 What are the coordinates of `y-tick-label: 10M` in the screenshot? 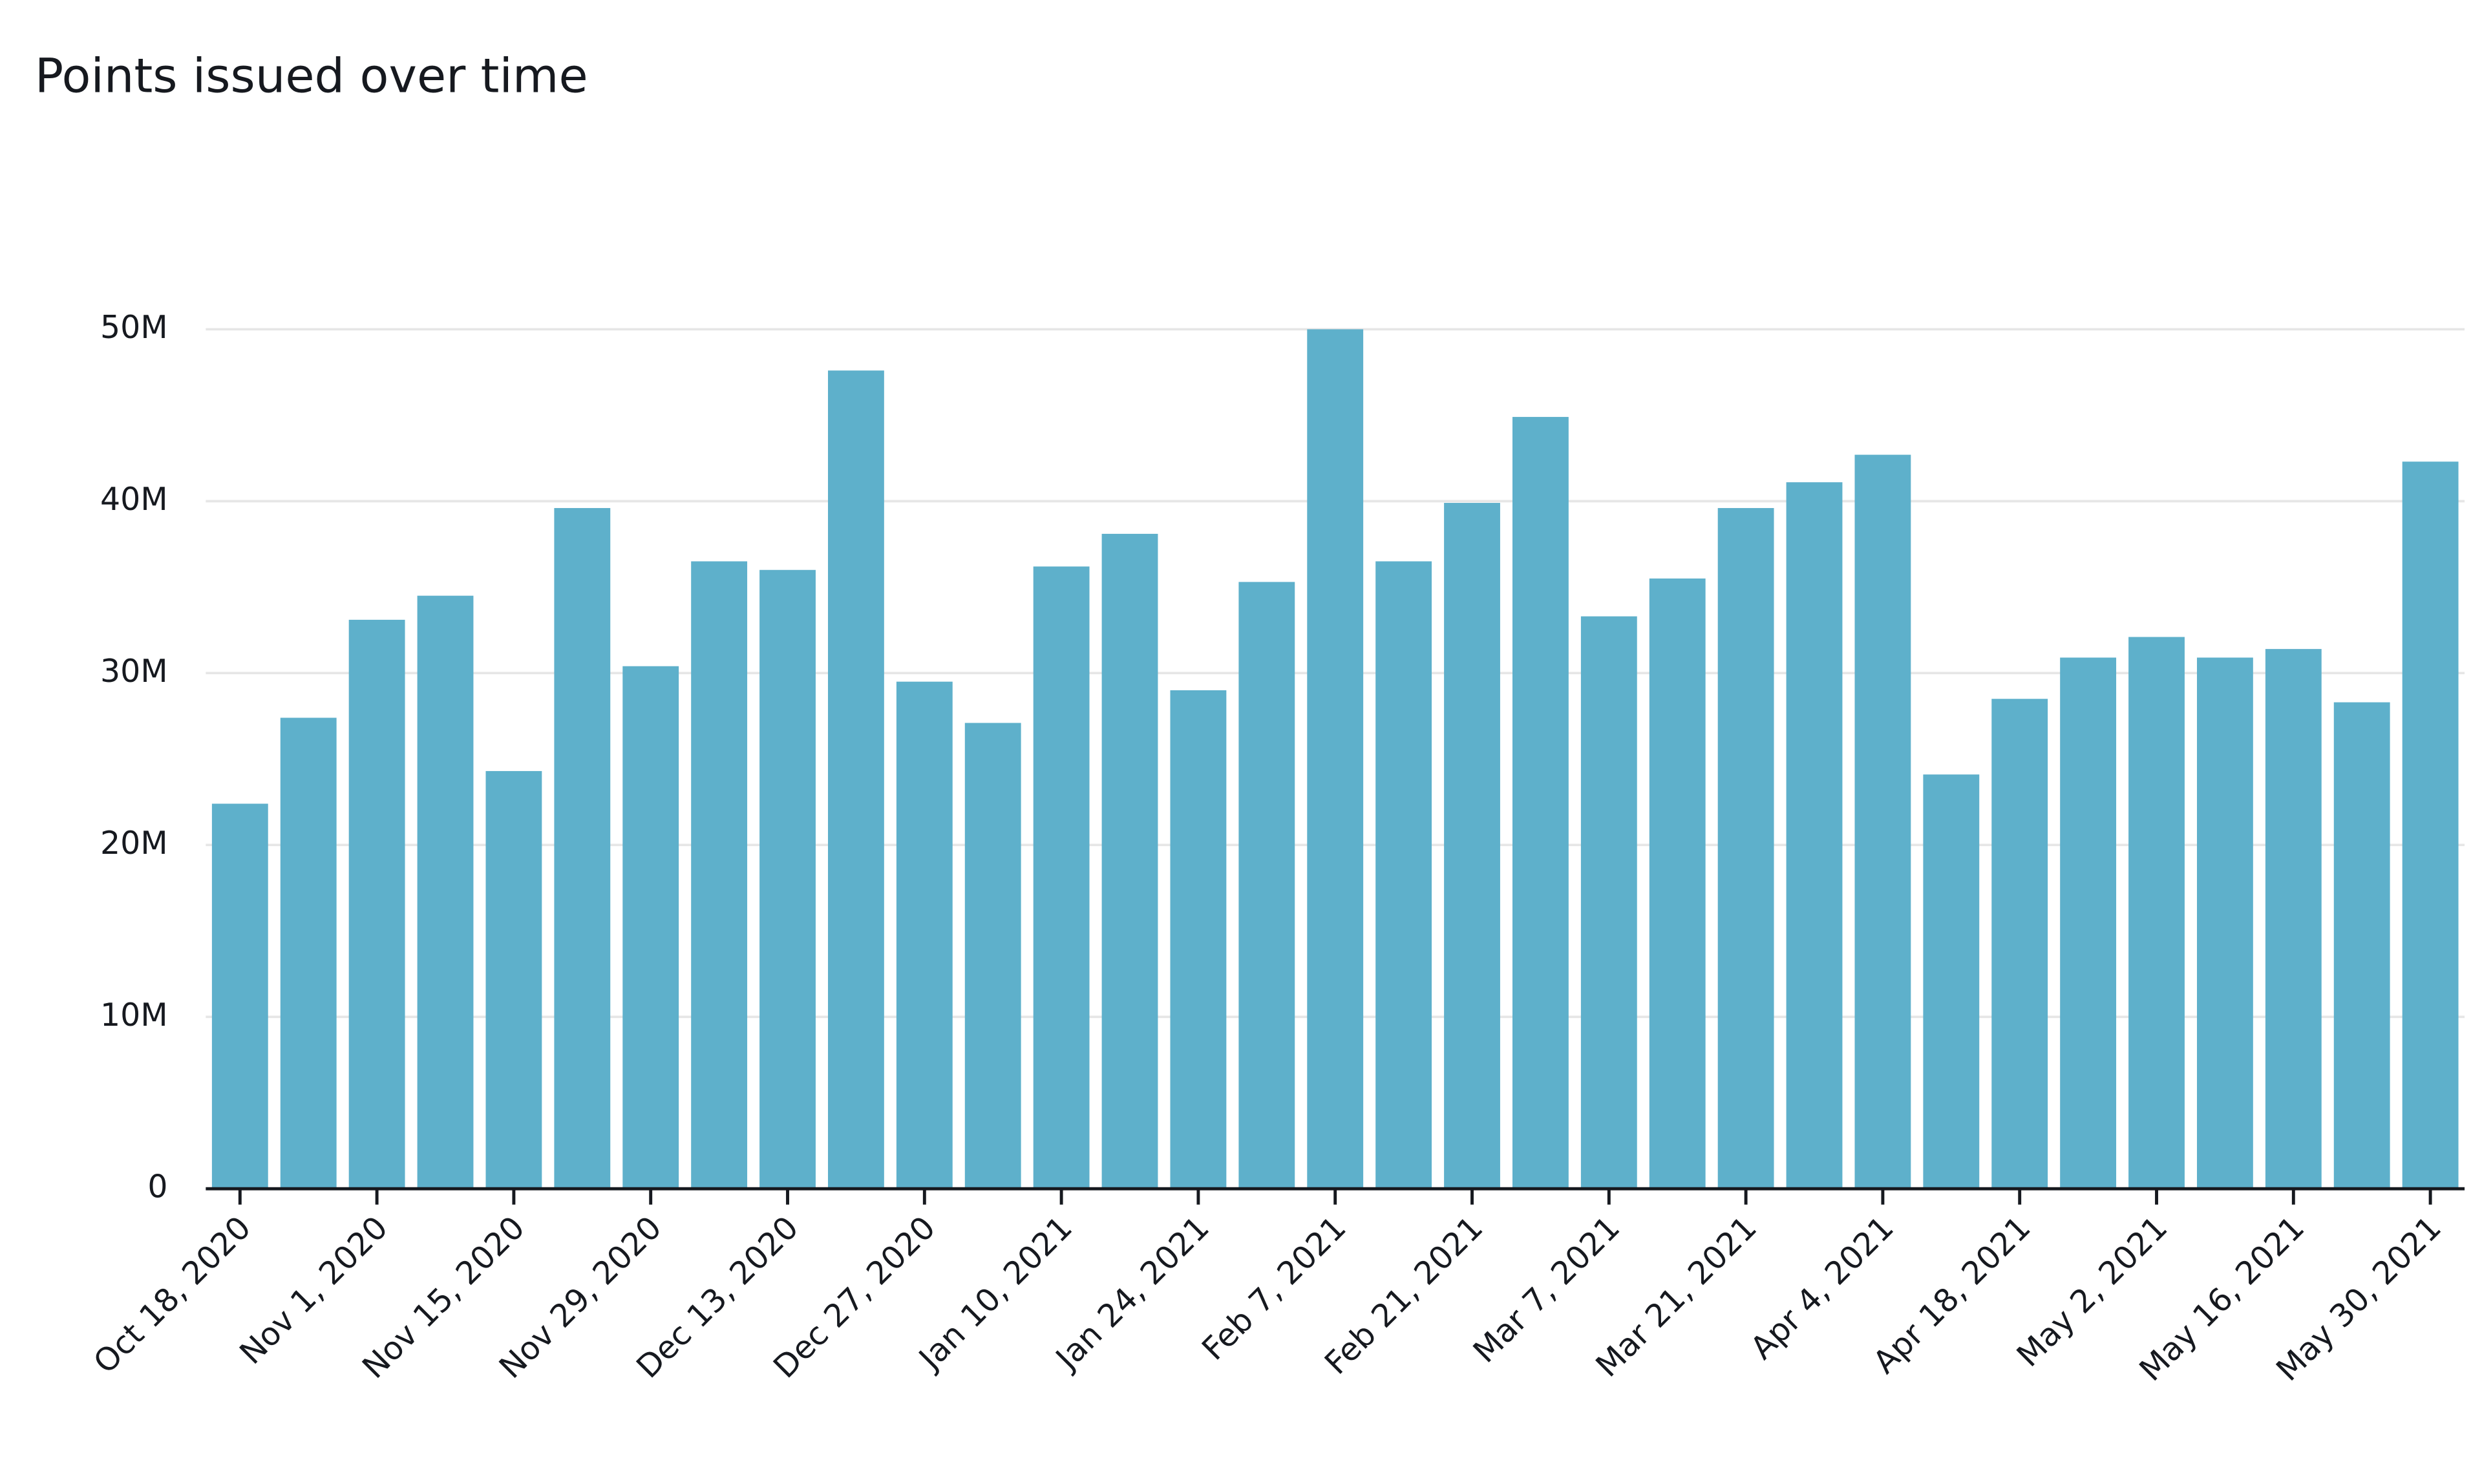 It's located at (134, 1016).